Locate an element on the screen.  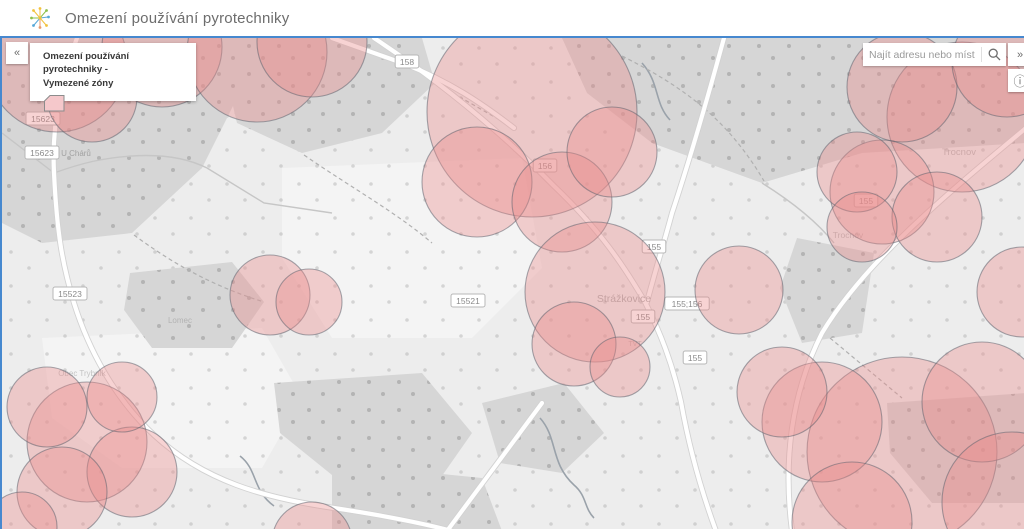
svg-text: 15521 is located at coordinates (468, 301).